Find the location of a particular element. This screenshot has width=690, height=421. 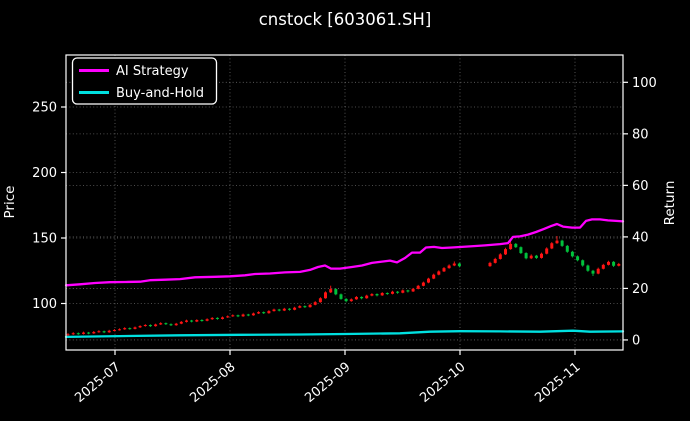

return-axis-label: Return is located at coordinates (670, 203).